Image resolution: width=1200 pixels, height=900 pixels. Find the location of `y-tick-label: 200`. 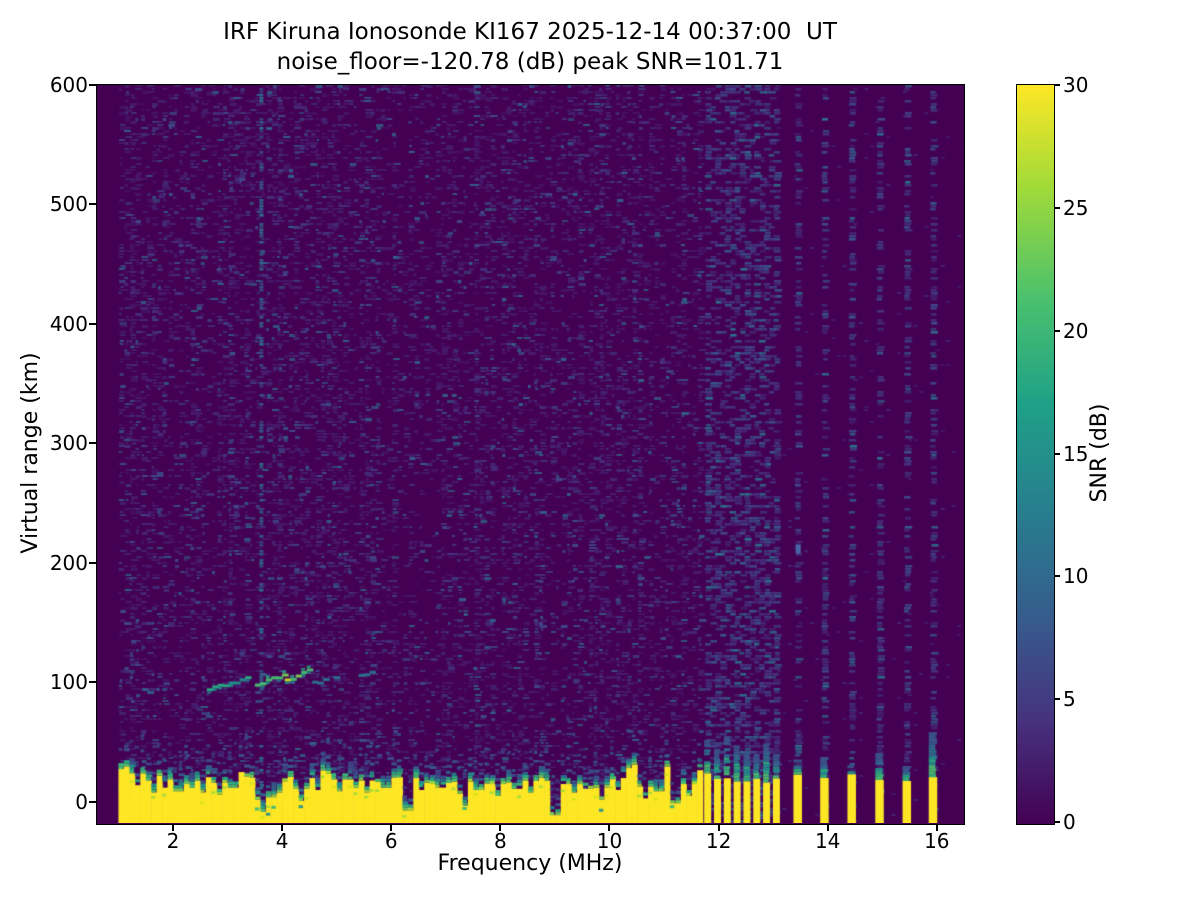

y-tick-label: 200 is located at coordinates (68, 562).